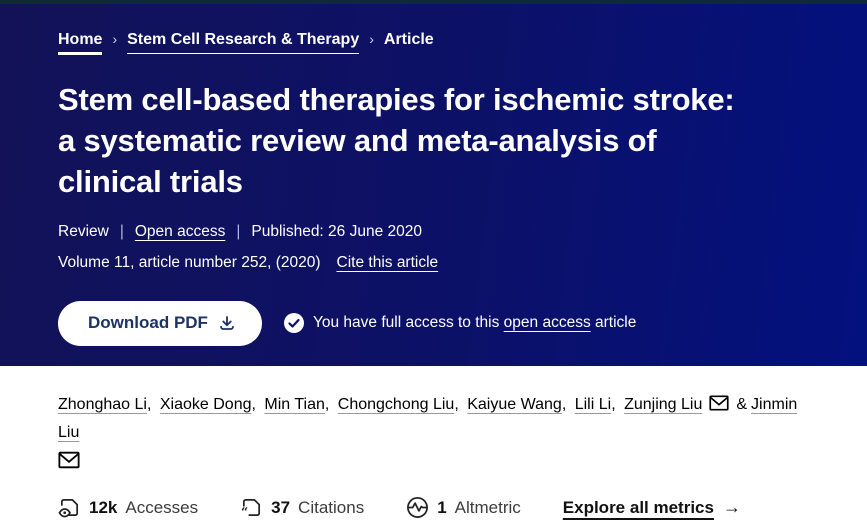  I want to click on explore-all-metrics-label: Explore all metrics, so click(638, 507).